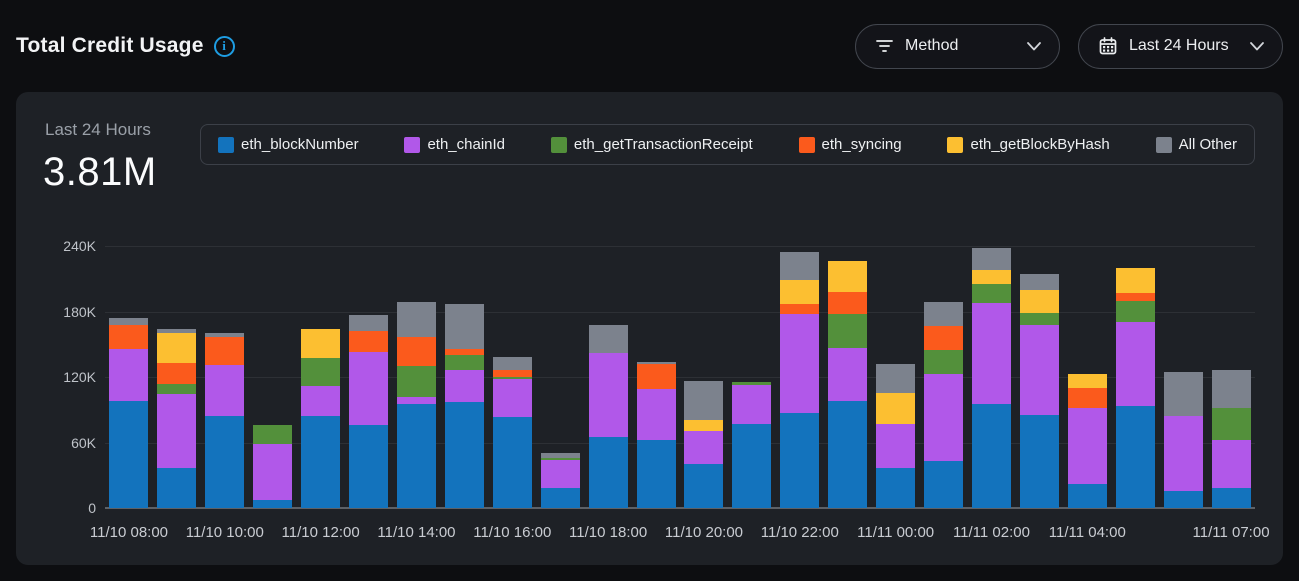 This screenshot has height=581, width=1299. I want to click on bar-11/10 23:00, so click(848, 384).